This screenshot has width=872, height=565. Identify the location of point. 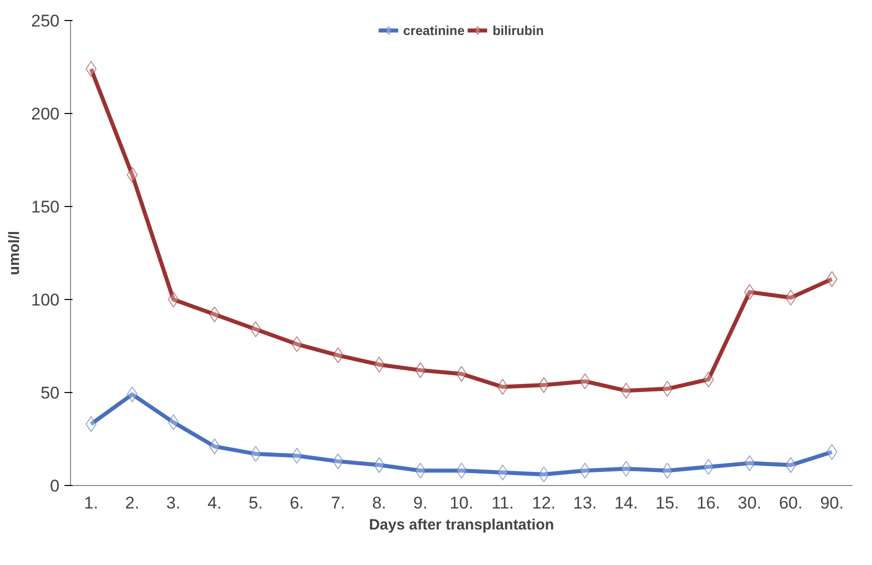
(173, 300).